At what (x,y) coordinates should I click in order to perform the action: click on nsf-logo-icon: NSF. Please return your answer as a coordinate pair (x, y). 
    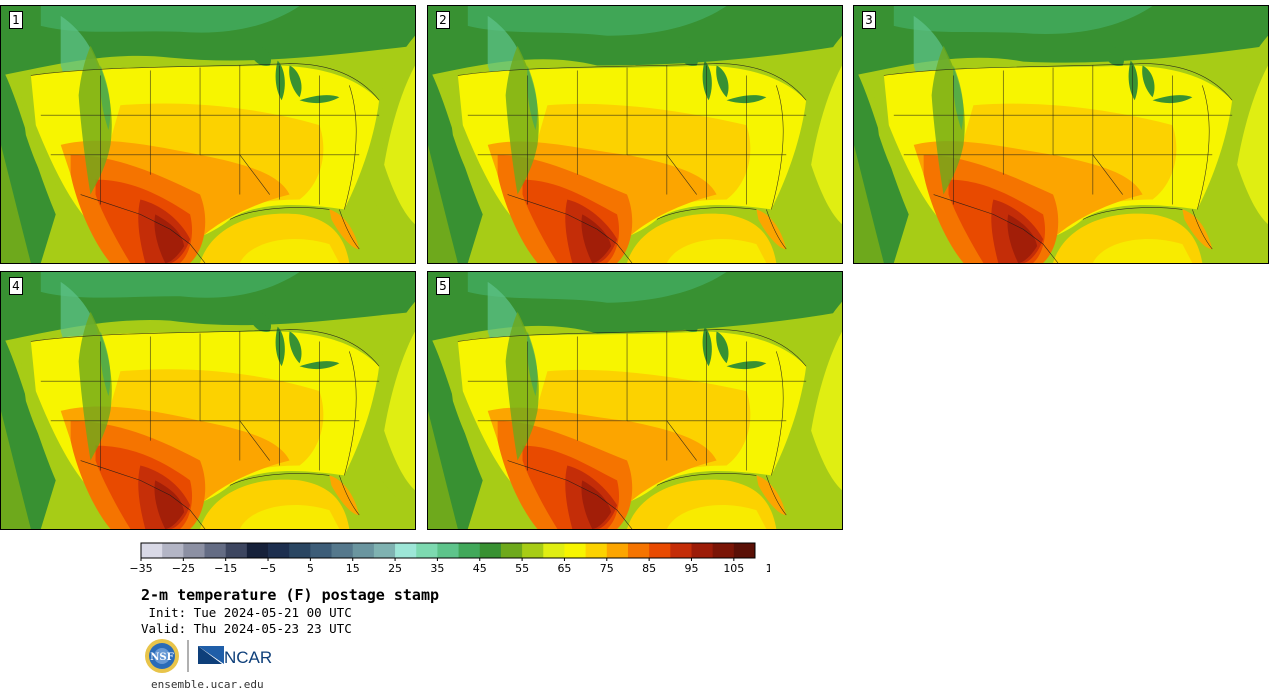
    Looking at the image, I should click on (162, 656).